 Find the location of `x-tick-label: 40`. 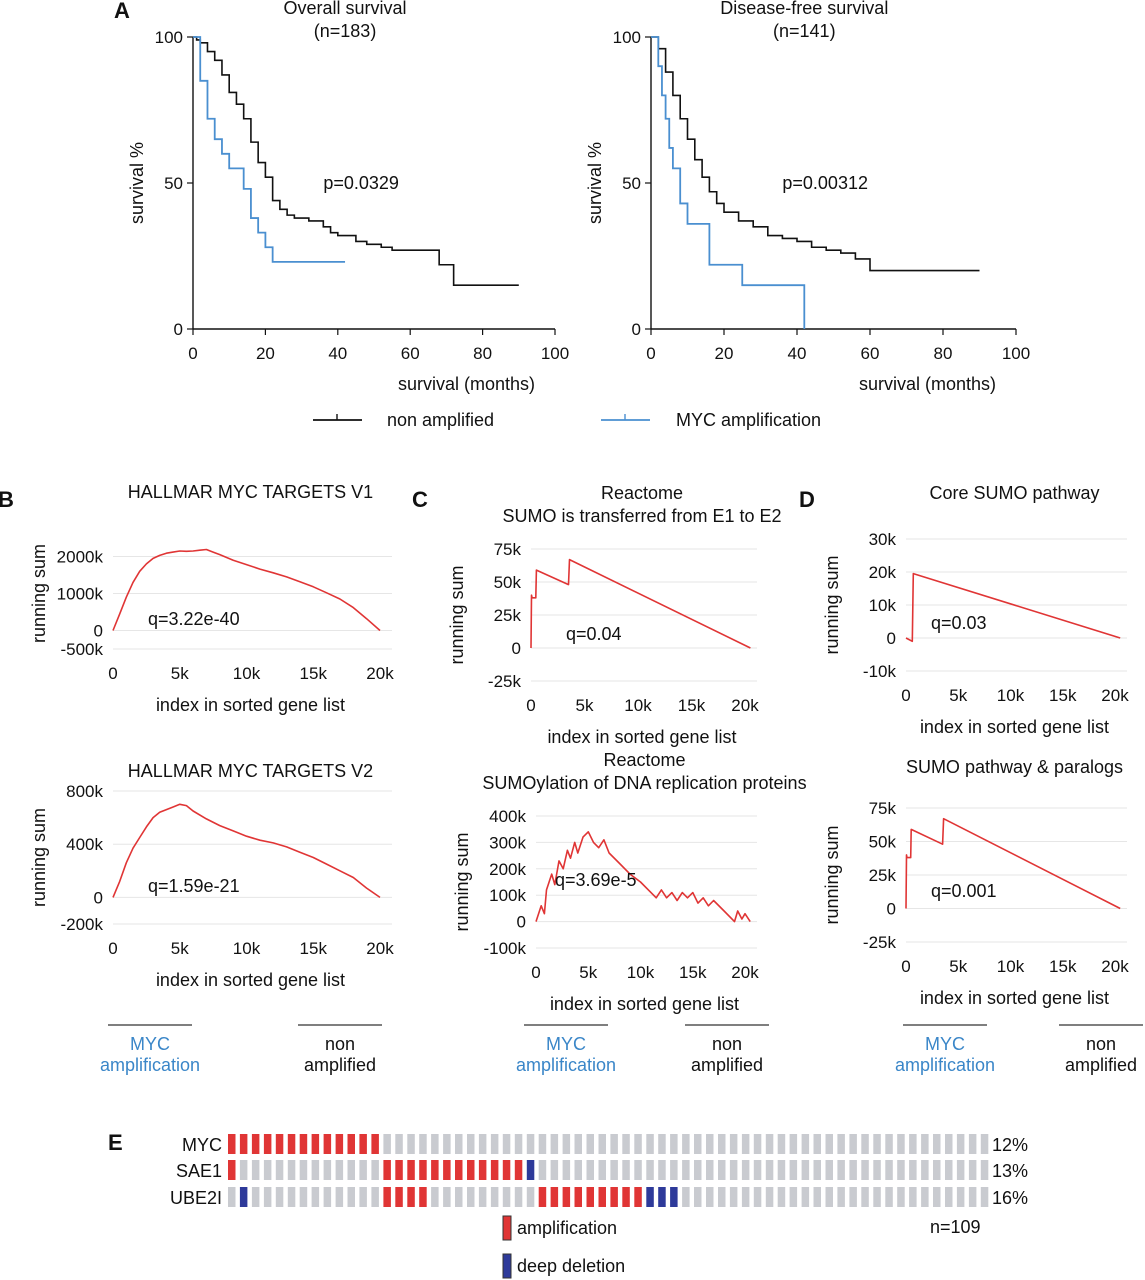

x-tick-label: 40 is located at coordinates (797, 353).